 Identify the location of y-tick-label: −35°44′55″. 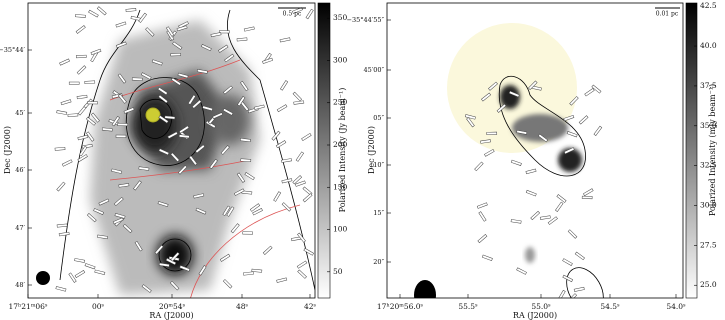
(366, 20).